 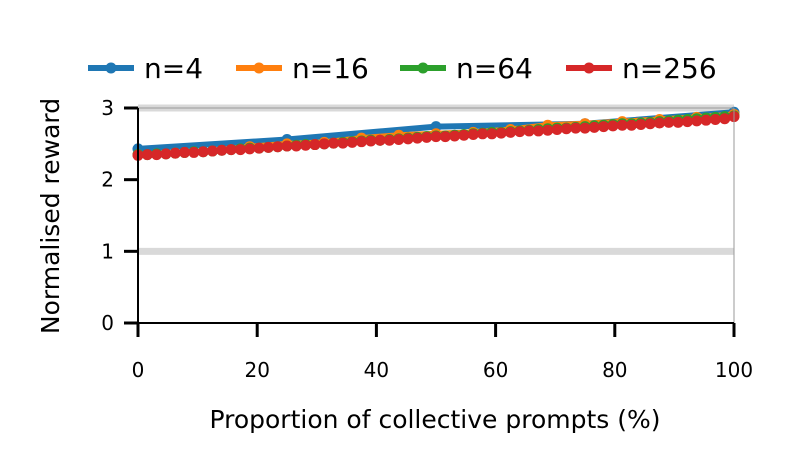 I want to click on legend: n=4 n=16 n=64 n=256, so click(x=402, y=68).